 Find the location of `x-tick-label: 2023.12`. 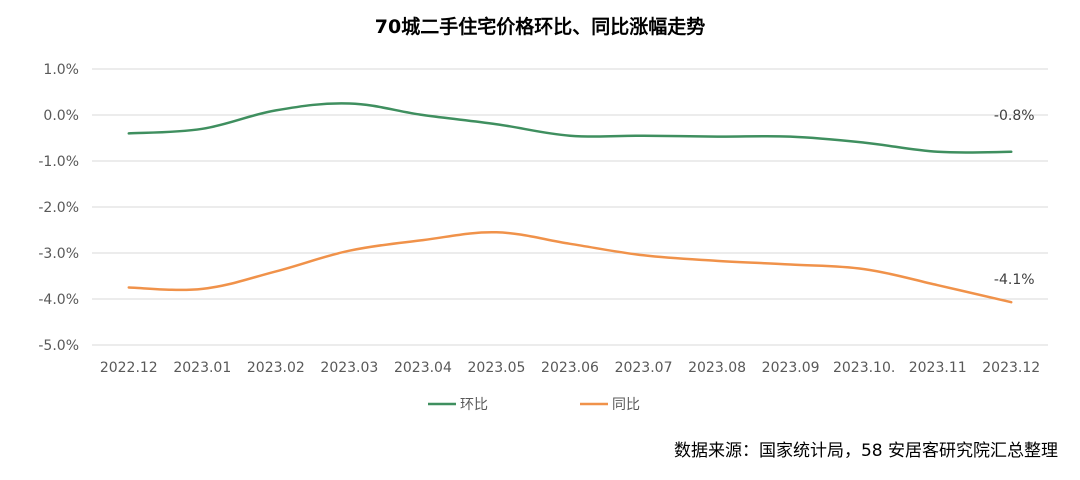

x-tick-label: 2023.12 is located at coordinates (1011, 368).